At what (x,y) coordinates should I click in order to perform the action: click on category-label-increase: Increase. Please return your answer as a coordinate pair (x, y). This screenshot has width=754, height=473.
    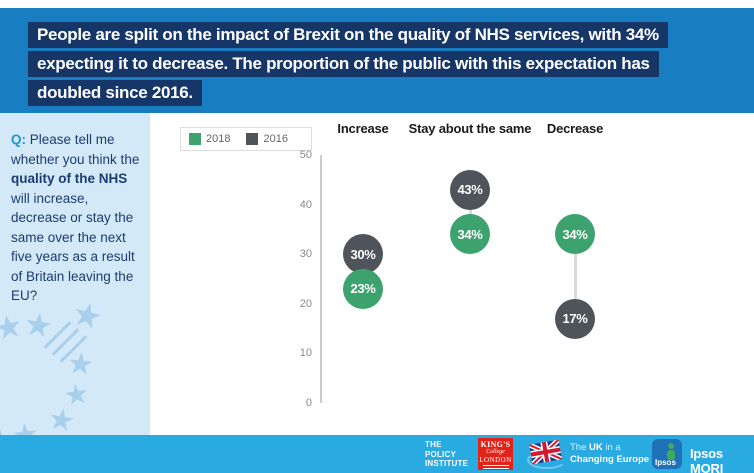
    Looking at the image, I should click on (363, 128).